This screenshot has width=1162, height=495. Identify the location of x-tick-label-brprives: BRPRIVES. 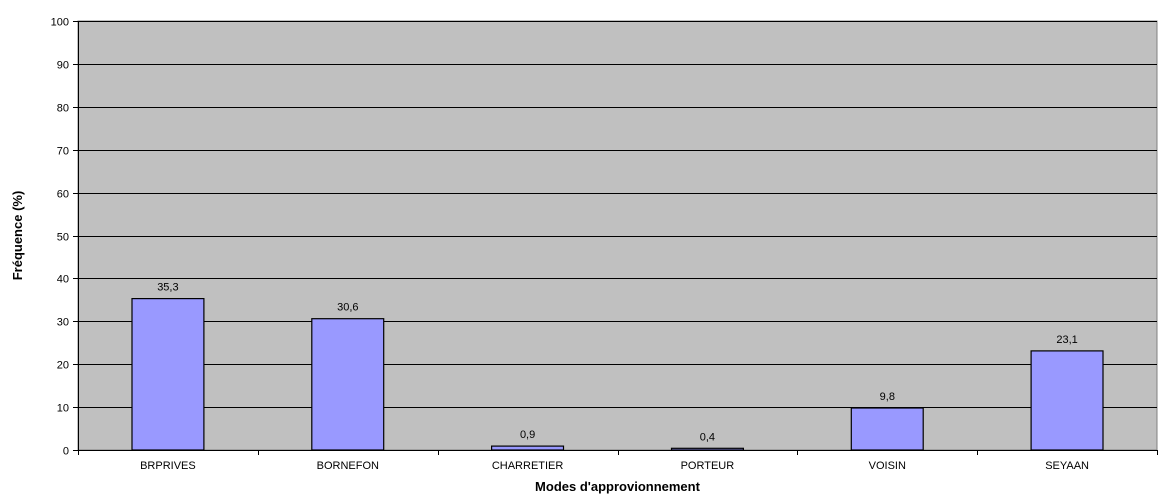
(168, 466).